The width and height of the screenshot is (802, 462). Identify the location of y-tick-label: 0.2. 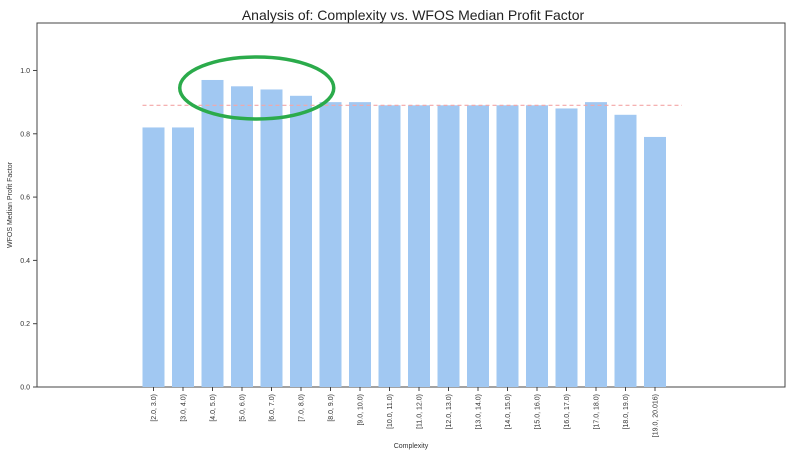
(25, 324).